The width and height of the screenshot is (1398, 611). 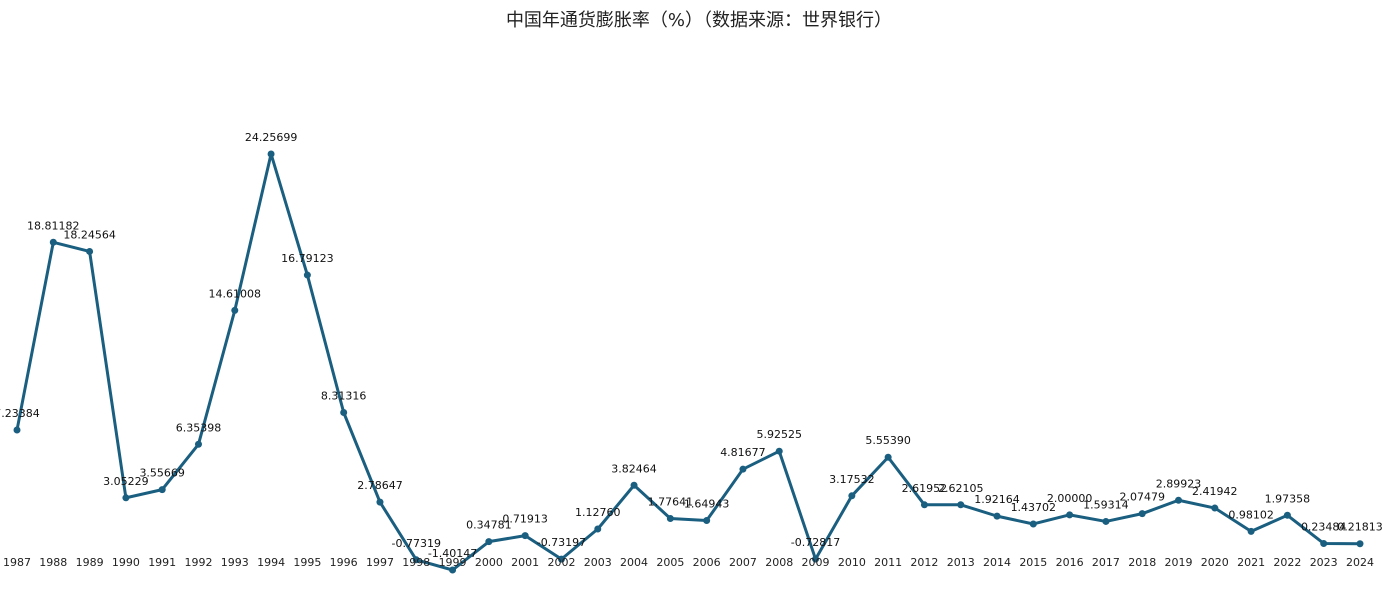 What do you see at coordinates (598, 512) in the screenshot?
I see `data-label: 1.12760` at bounding box center [598, 512].